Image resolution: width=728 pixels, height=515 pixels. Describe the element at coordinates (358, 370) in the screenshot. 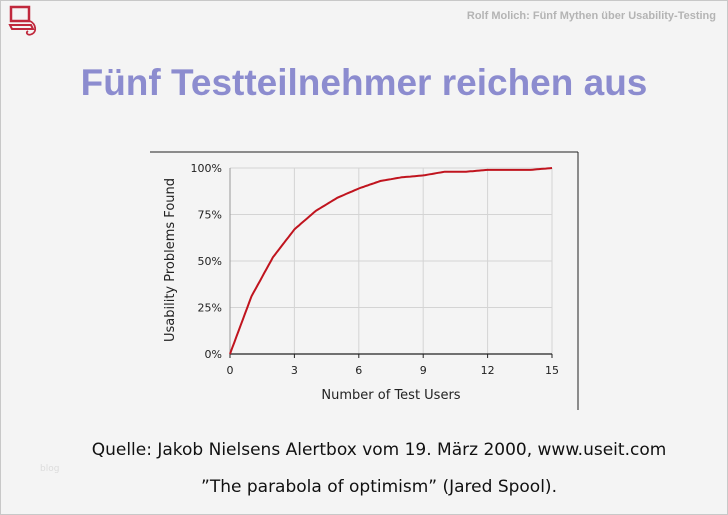

I see `x-tick-label: 6` at that location.